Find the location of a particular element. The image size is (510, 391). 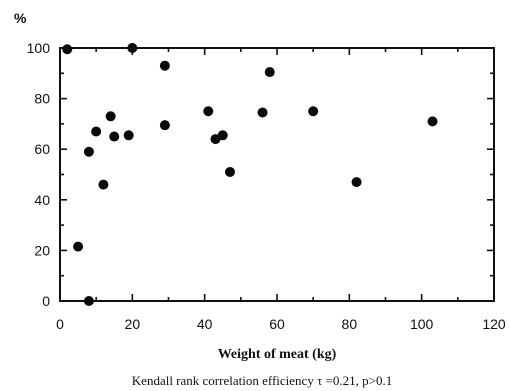

x-tick-label: 0 is located at coordinates (60, 324).